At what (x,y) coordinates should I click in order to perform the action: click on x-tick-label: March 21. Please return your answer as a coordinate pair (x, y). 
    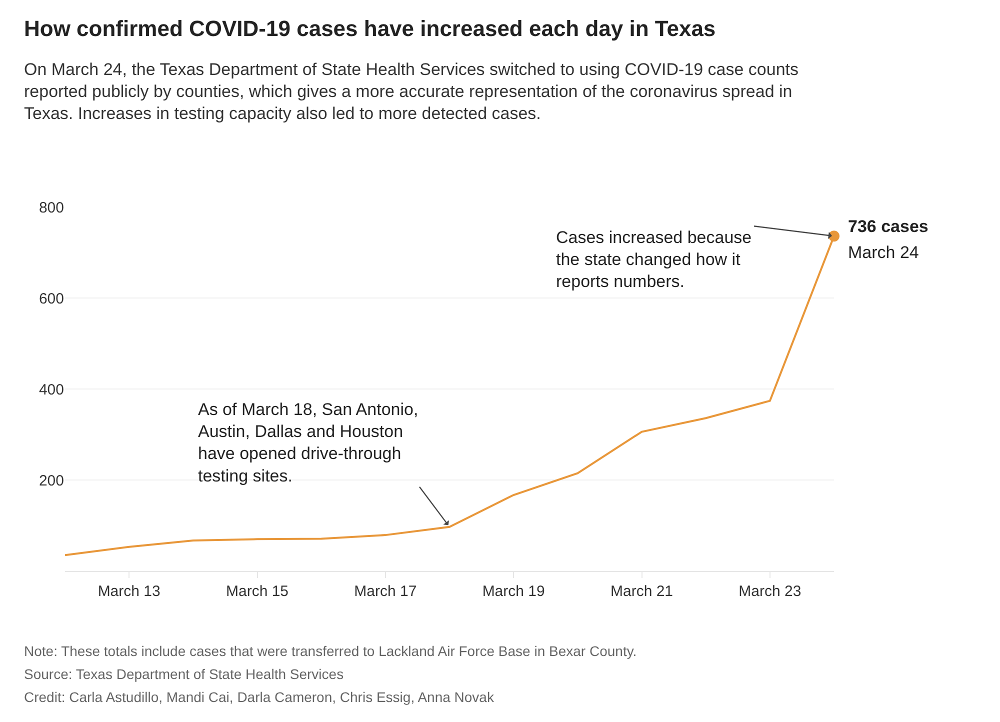
    Looking at the image, I should click on (642, 591).